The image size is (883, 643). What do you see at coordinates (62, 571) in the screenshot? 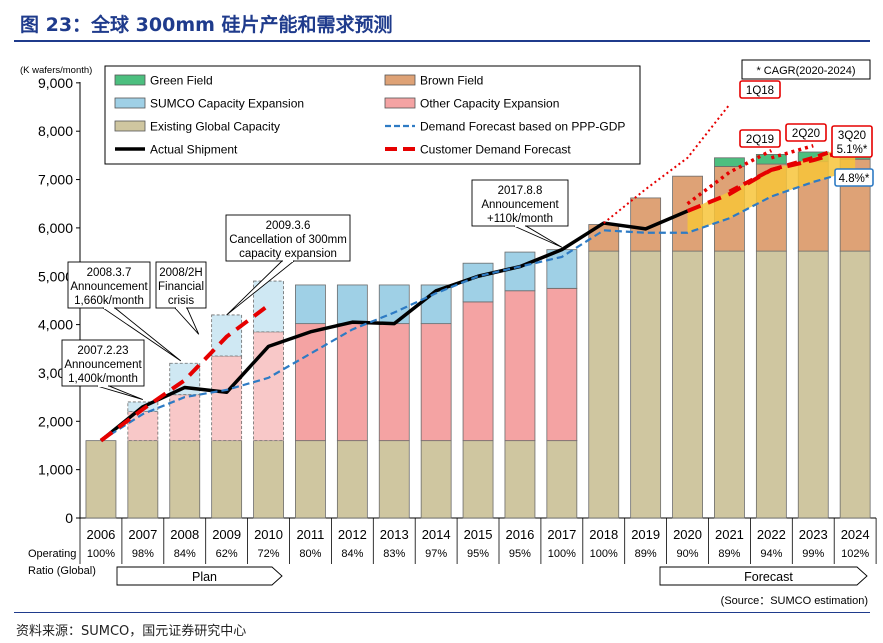
I see `operating-ratio-label: Ratio (Global)` at bounding box center [62, 571].